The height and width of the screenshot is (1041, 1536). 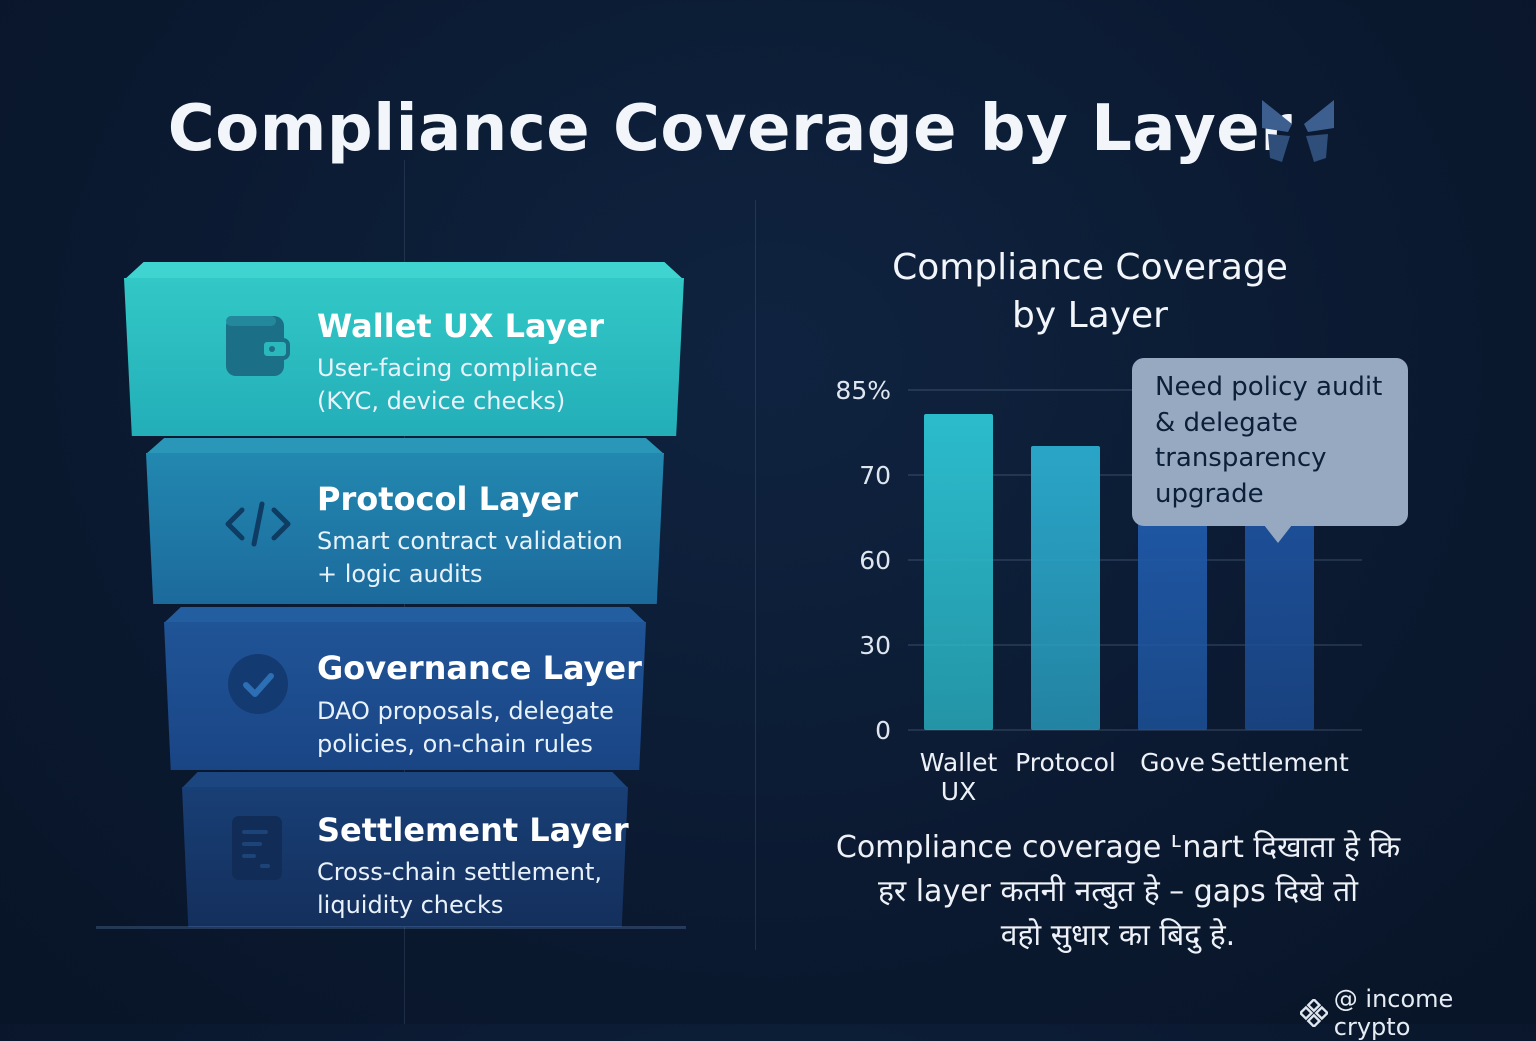 I want to click on layer-protocol-top, so click(x=405, y=446).